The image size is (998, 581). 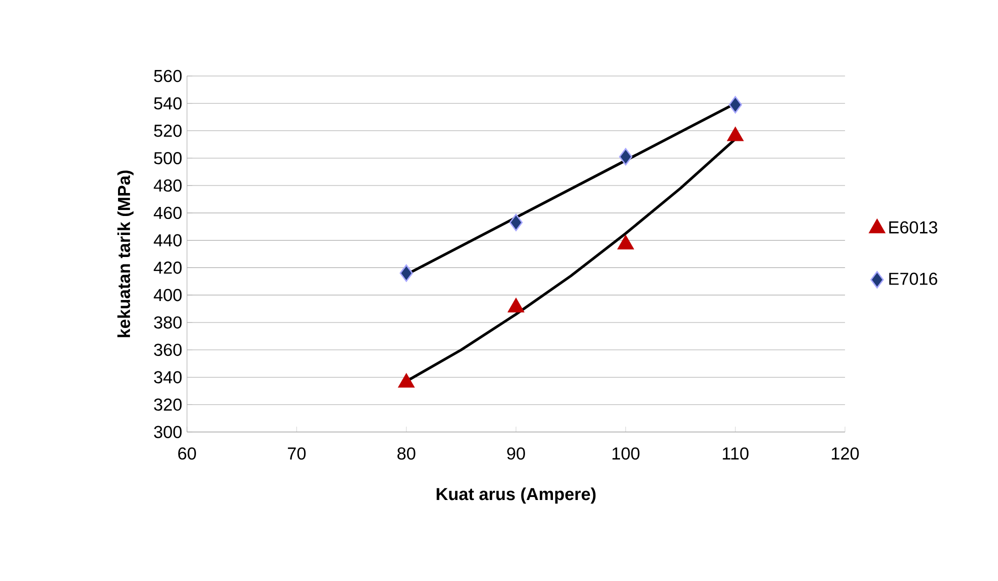 I want to click on legend-label: E6013, so click(x=913, y=227).